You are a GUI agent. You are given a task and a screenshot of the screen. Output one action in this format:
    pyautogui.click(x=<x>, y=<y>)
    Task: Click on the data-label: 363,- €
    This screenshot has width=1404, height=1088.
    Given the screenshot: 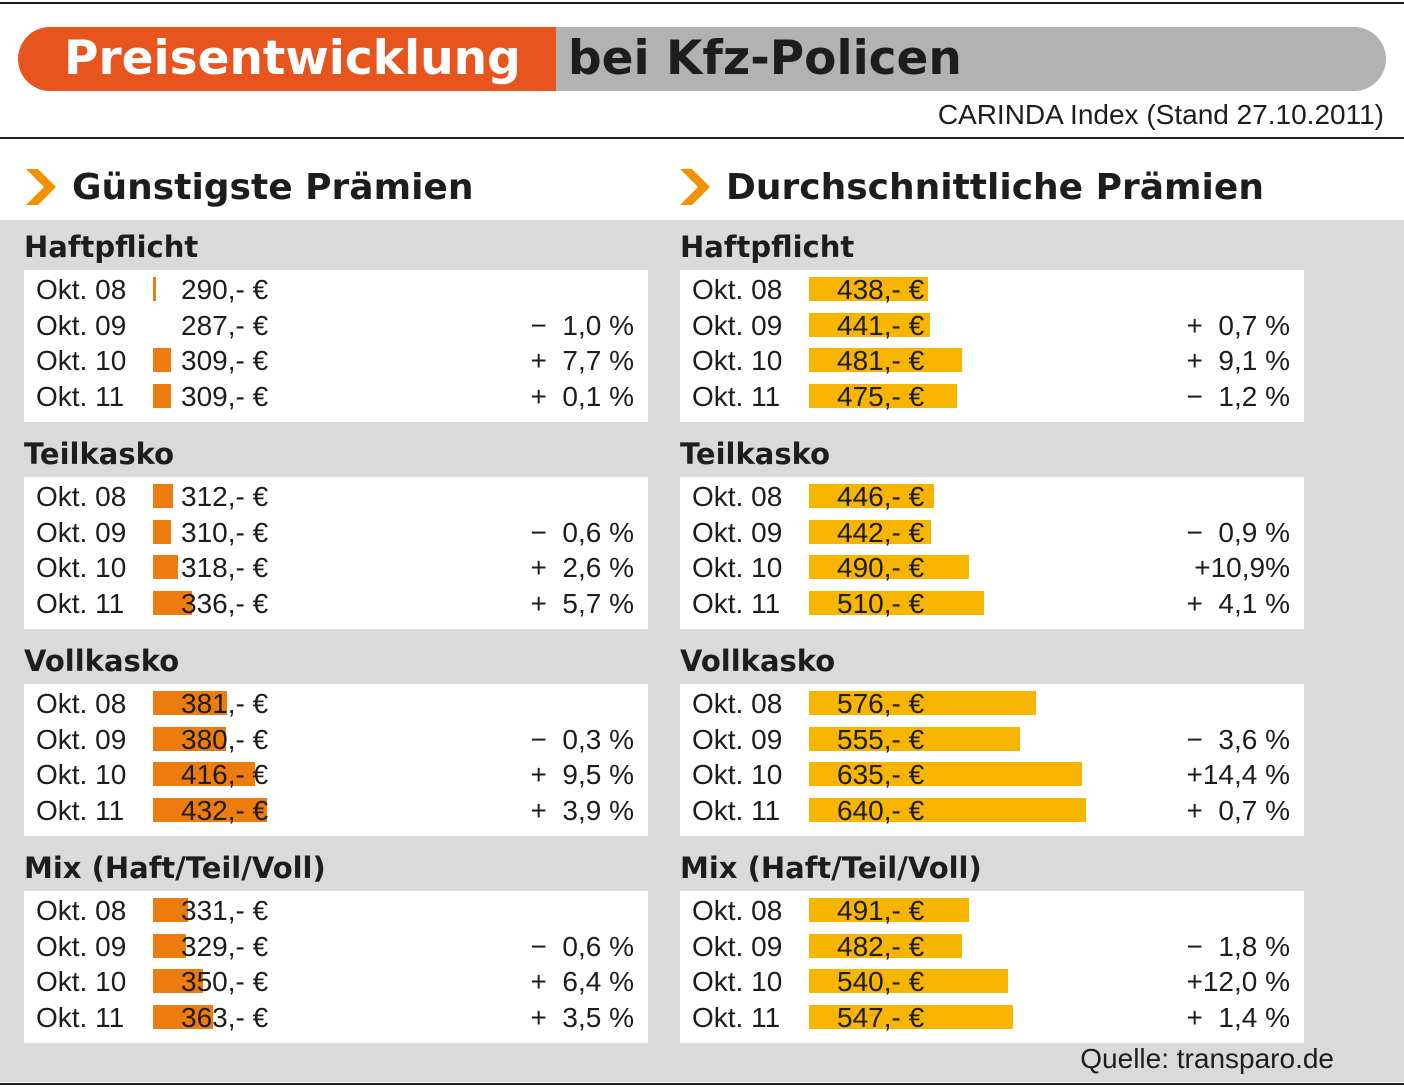 What is the action you would take?
    pyautogui.click(x=225, y=1017)
    